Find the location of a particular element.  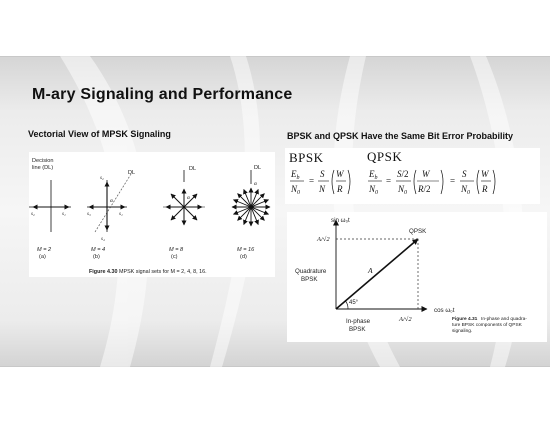

panel-b-letter: (b) is located at coordinates (96, 257).